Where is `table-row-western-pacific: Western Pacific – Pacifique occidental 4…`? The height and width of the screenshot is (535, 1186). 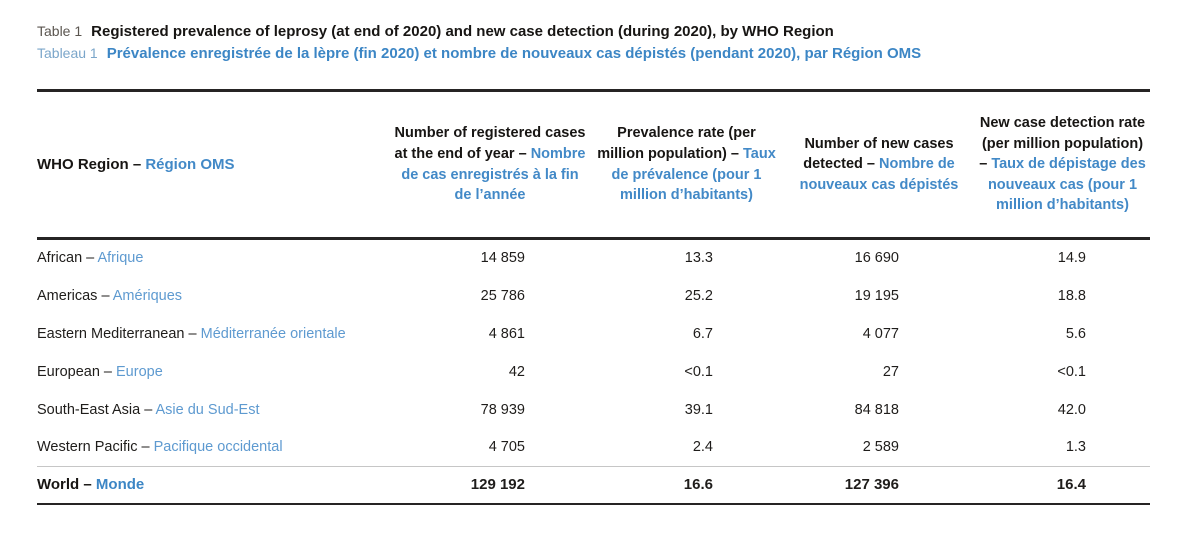 table-row-western-pacific: Western Pacific – Pacifique occidental 4… is located at coordinates (593, 448).